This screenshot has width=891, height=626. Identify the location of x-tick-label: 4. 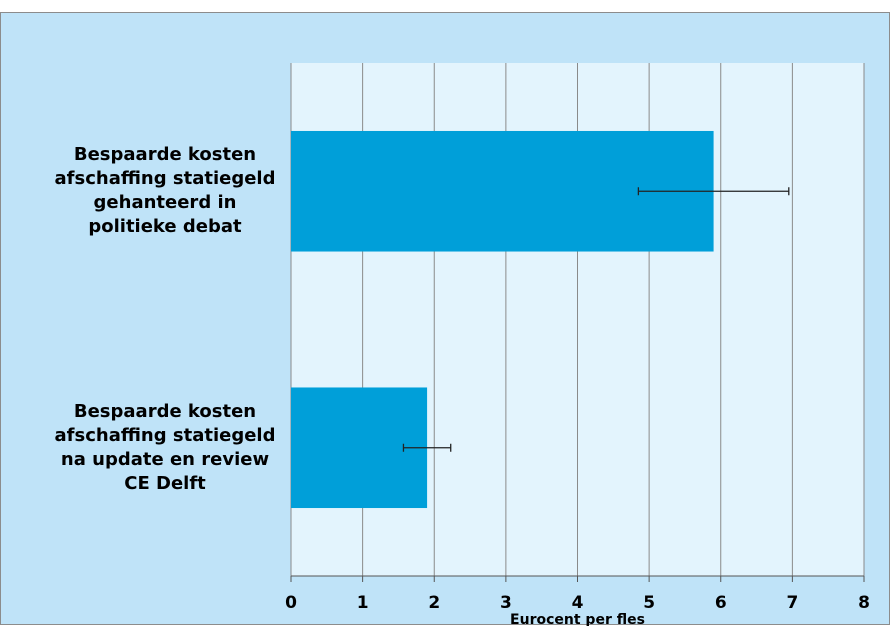
(578, 603).